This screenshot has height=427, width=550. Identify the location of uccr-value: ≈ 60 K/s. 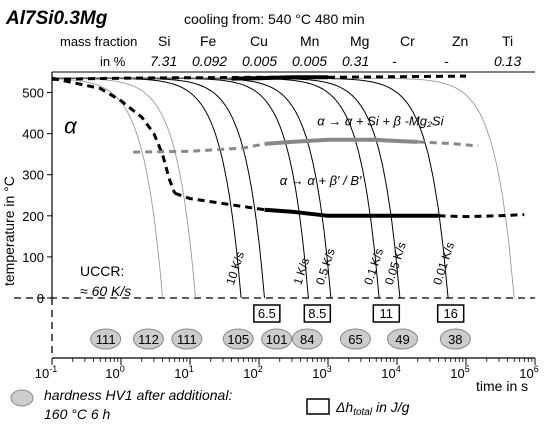
(105, 291).